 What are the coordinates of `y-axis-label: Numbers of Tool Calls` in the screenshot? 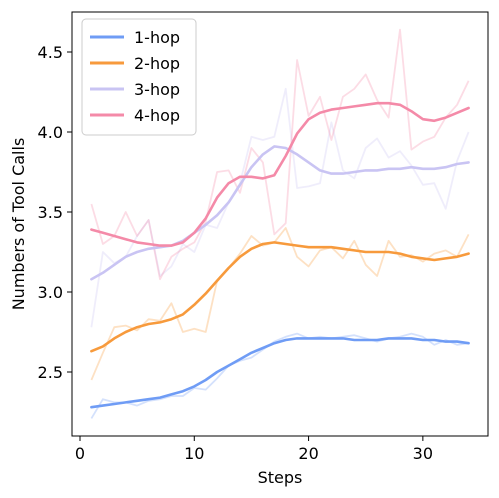 It's located at (18, 224).